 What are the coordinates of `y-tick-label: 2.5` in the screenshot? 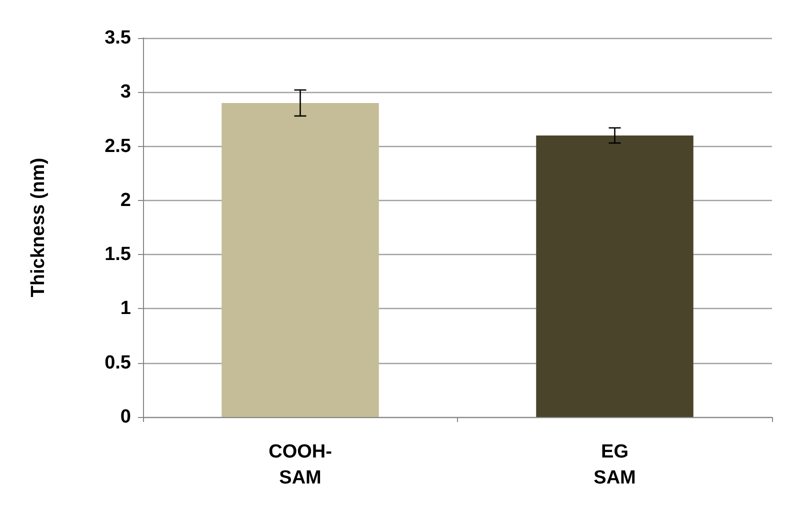 It's located at (118, 146).